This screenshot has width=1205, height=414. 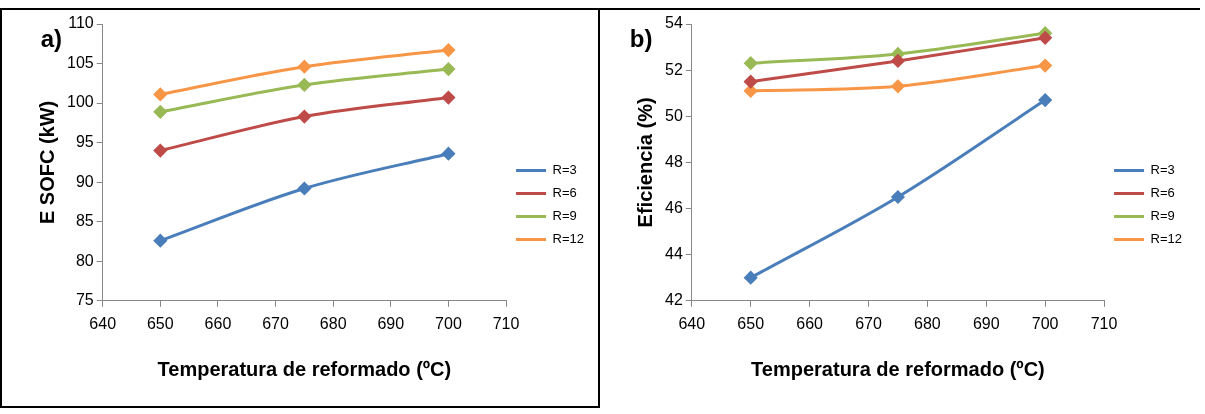 I want to click on y-tick-label: 105, so click(x=80, y=62).